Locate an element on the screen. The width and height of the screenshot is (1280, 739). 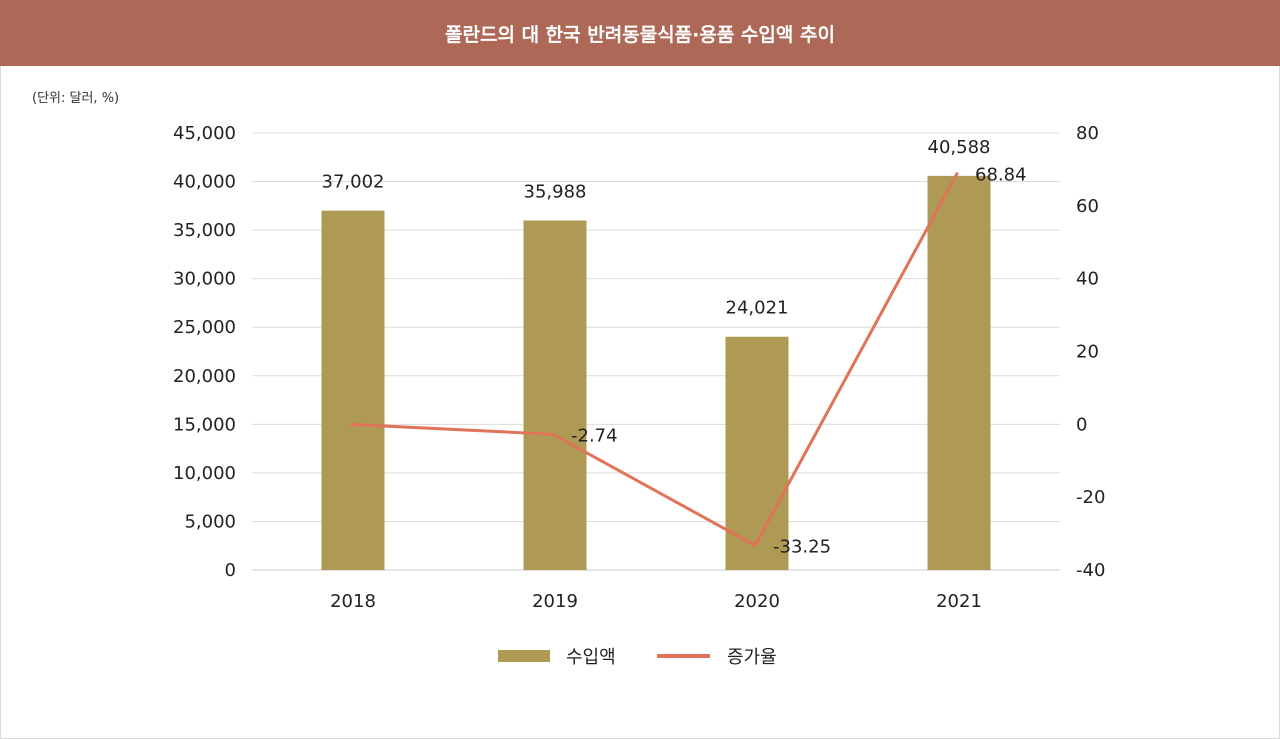
legend: 수입액 증가율 is located at coordinates (637, 657).